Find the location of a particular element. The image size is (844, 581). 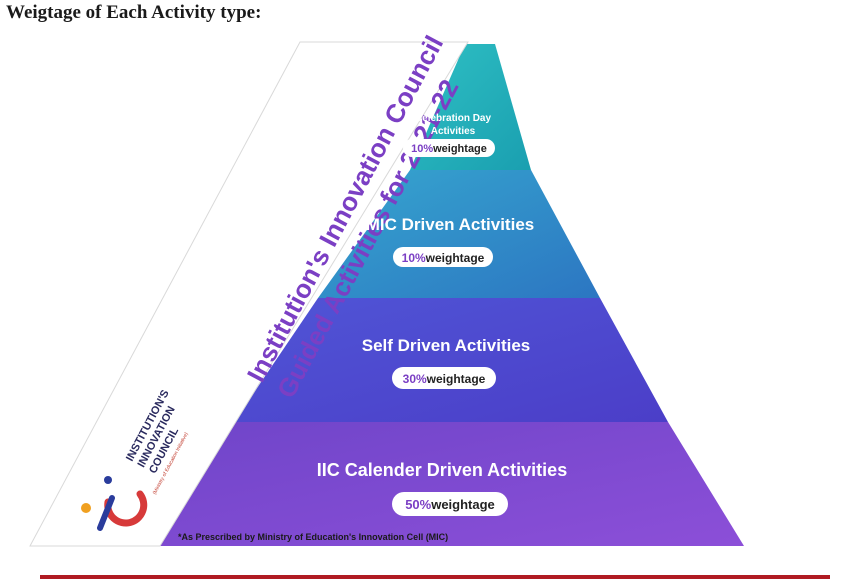

tier-iic-weightage-pill is located at coordinates (450, 504).